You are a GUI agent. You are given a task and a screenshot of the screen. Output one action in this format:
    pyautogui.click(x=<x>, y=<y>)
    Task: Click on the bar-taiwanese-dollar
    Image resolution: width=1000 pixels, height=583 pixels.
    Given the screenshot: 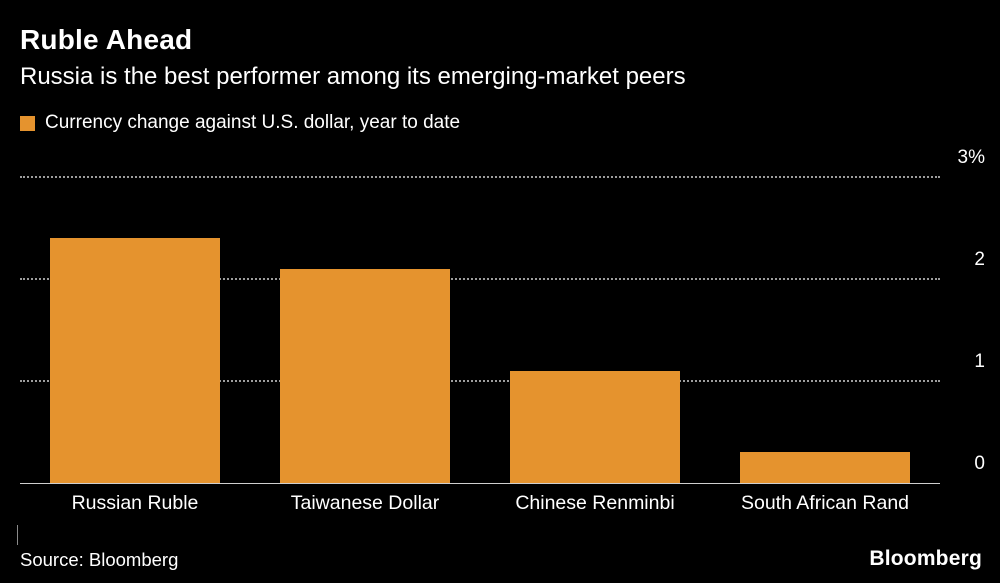 What is the action you would take?
    pyautogui.click(x=365, y=375)
    